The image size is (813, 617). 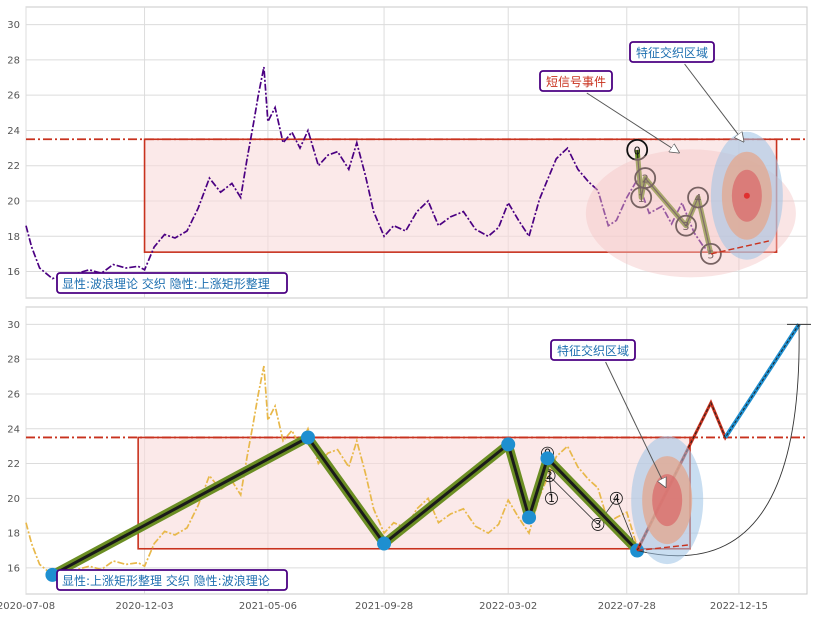 What do you see at coordinates (414, 493) in the screenshot?
I see `consolidation-rect` at bounding box center [414, 493].